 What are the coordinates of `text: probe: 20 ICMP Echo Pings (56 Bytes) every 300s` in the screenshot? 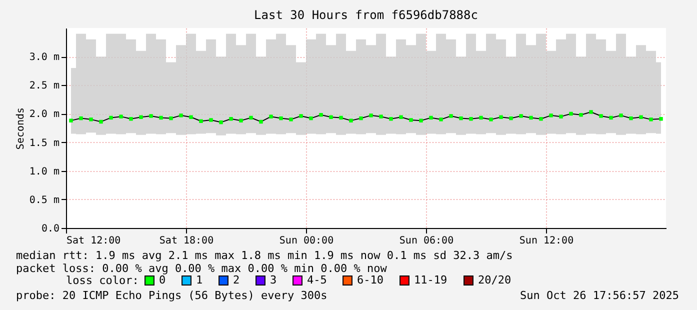 It's located at (172, 295).